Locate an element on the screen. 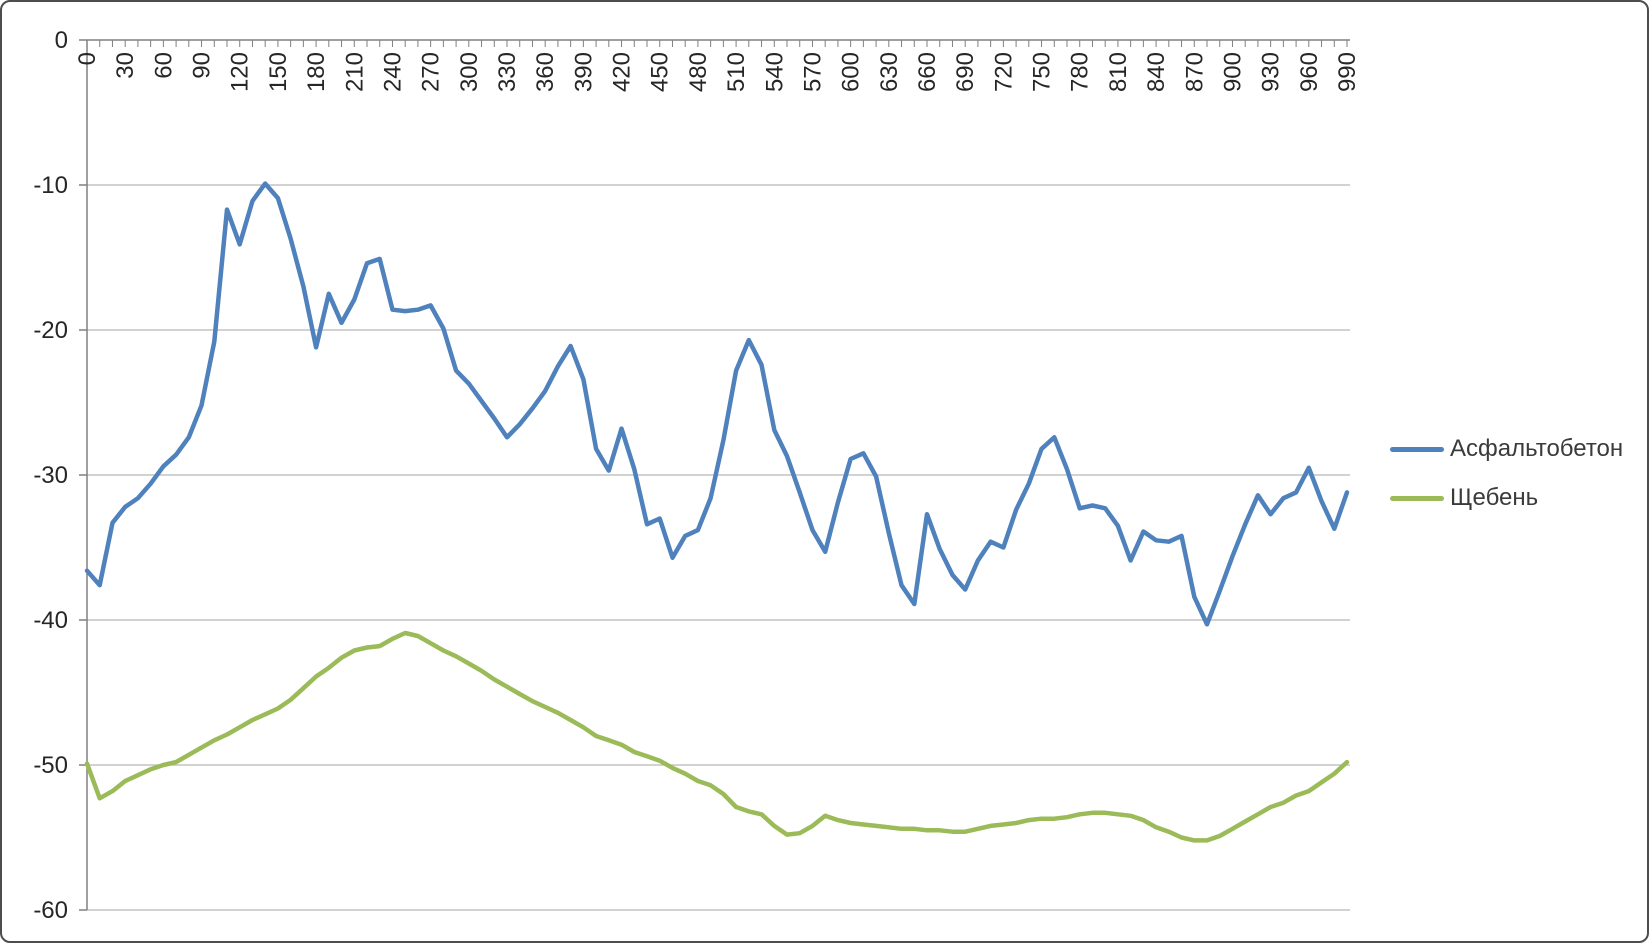  y-tick-label: -10 is located at coordinates (50, 185).